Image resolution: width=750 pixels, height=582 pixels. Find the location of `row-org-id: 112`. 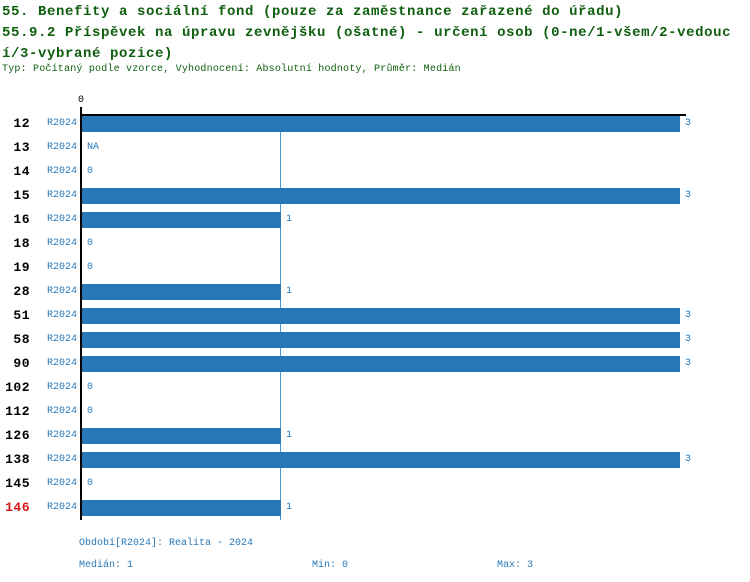

row-org-id: 112 is located at coordinates (17, 411).